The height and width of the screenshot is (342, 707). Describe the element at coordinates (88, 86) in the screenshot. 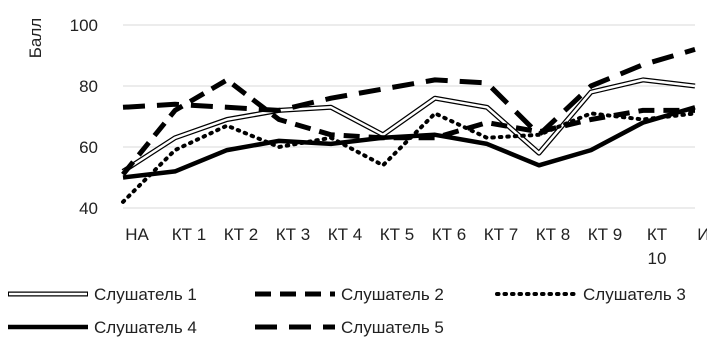

I see `y-tick-label: 80` at that location.